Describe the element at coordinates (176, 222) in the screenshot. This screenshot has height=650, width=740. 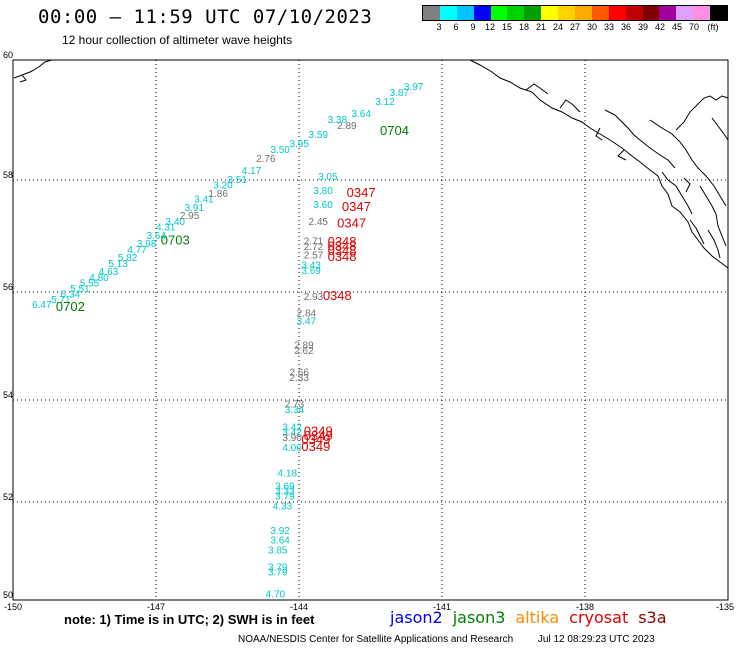
I see `swh-reading: 3.40` at that location.